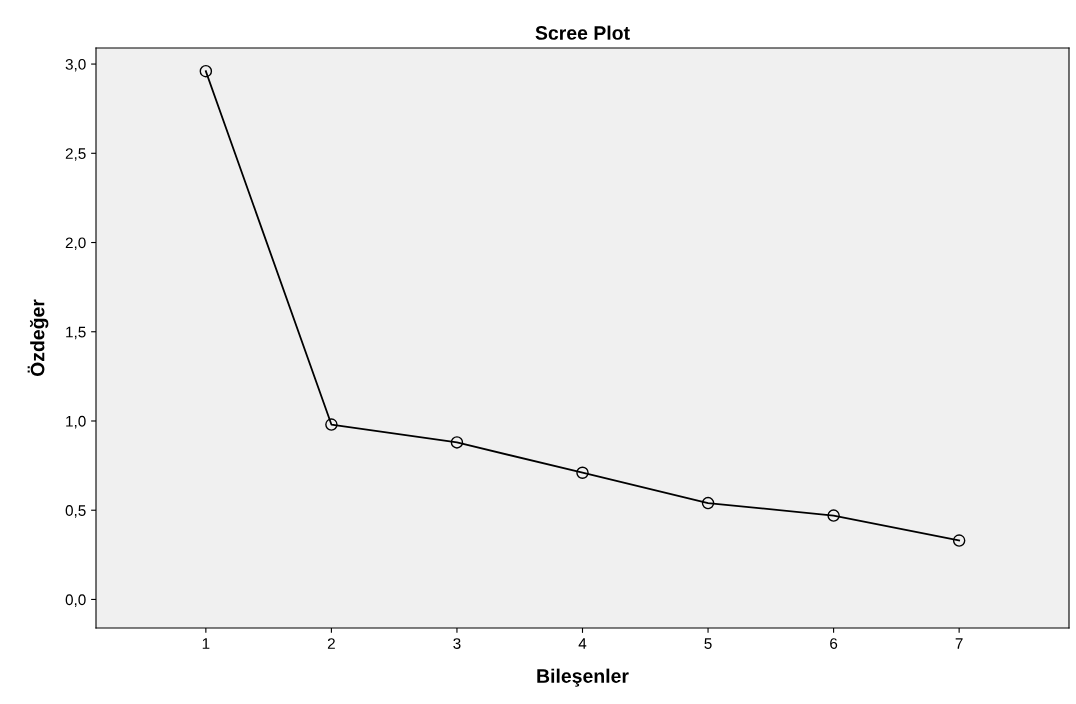  Describe the element at coordinates (834, 643) in the screenshot. I see `x-tick-label: 6` at that location.